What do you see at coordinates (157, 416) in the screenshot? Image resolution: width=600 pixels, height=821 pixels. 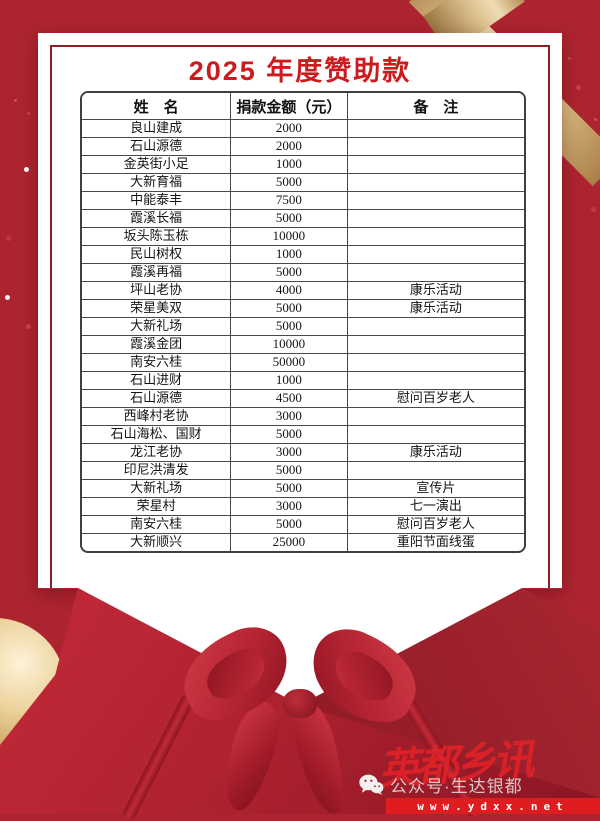 I see `cell-name: 西峰村老协` at bounding box center [157, 416].